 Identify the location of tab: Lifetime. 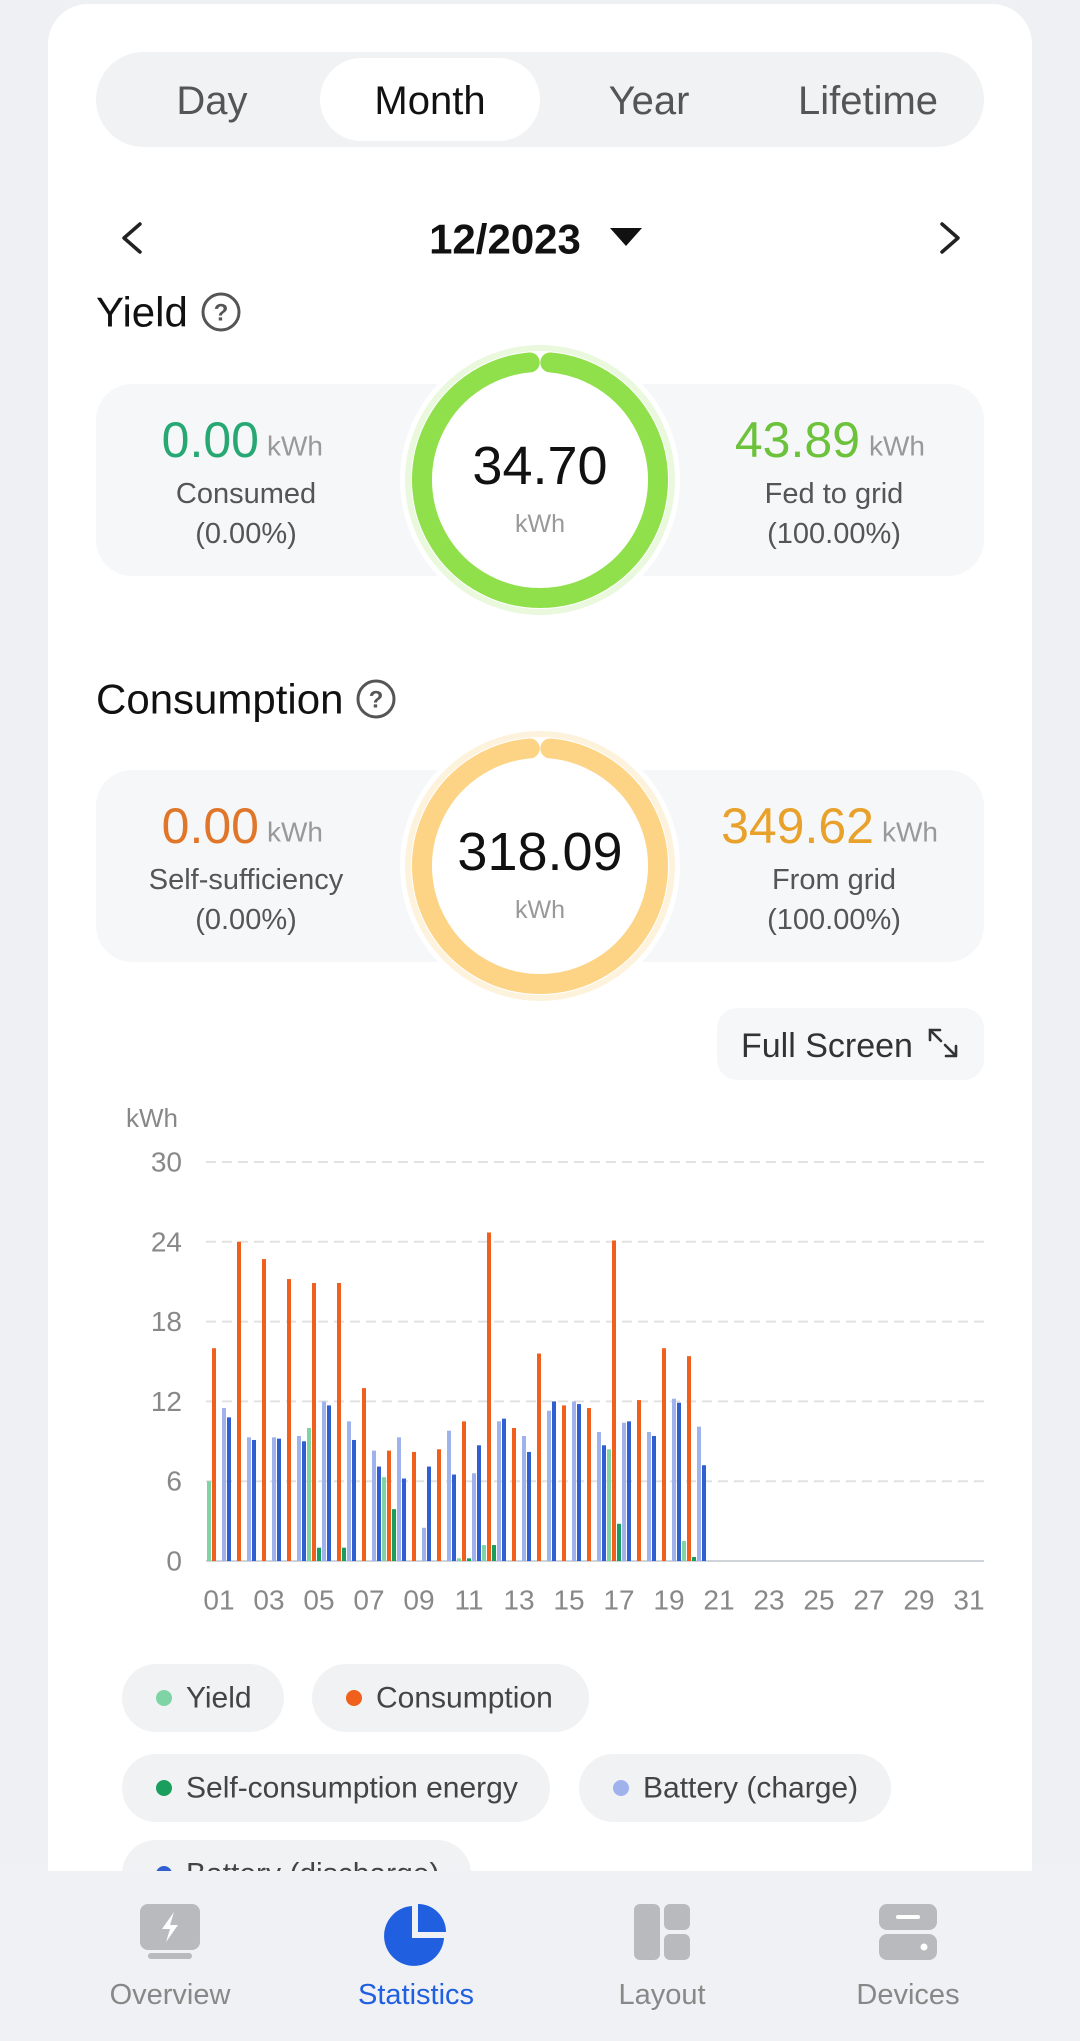
(868, 101).